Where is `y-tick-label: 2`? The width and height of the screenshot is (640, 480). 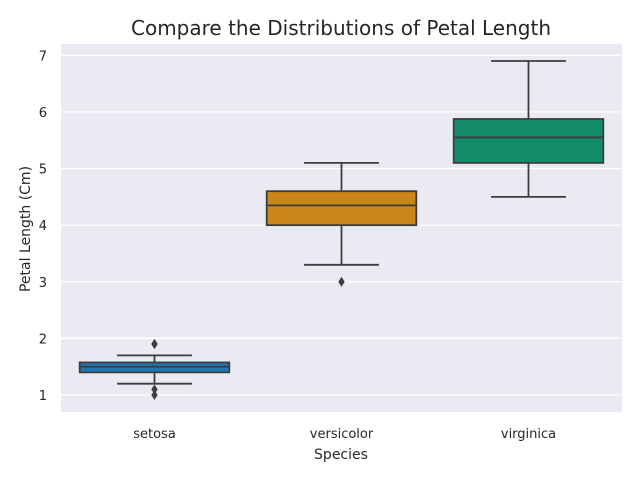
y-tick-label: 2 is located at coordinates (43, 339).